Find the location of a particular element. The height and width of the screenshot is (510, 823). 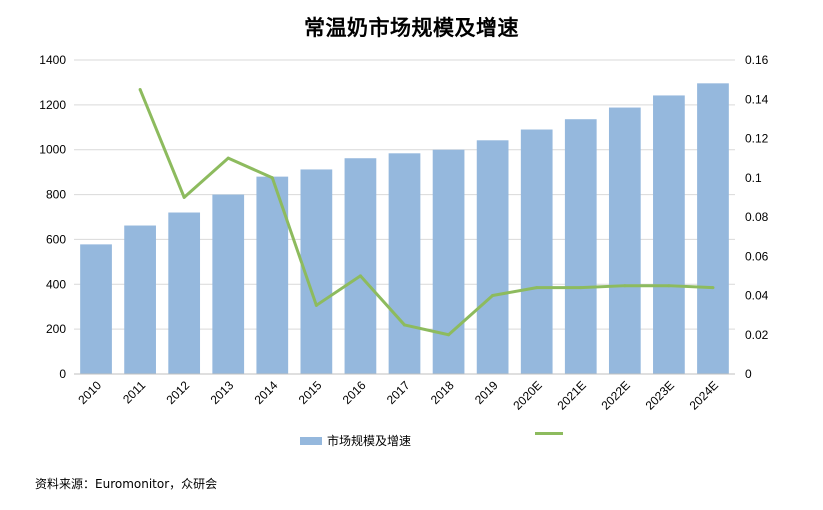

y-left-tick-label: 1400 is located at coordinates (52, 60).